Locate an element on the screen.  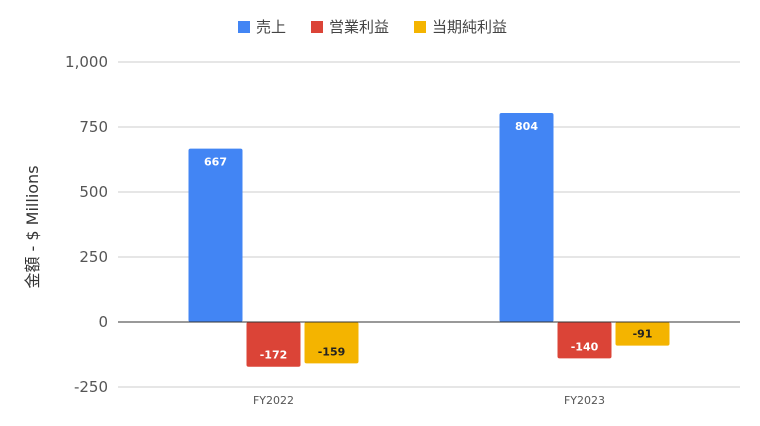
y-tick-label: 0 is located at coordinates (103, 322).